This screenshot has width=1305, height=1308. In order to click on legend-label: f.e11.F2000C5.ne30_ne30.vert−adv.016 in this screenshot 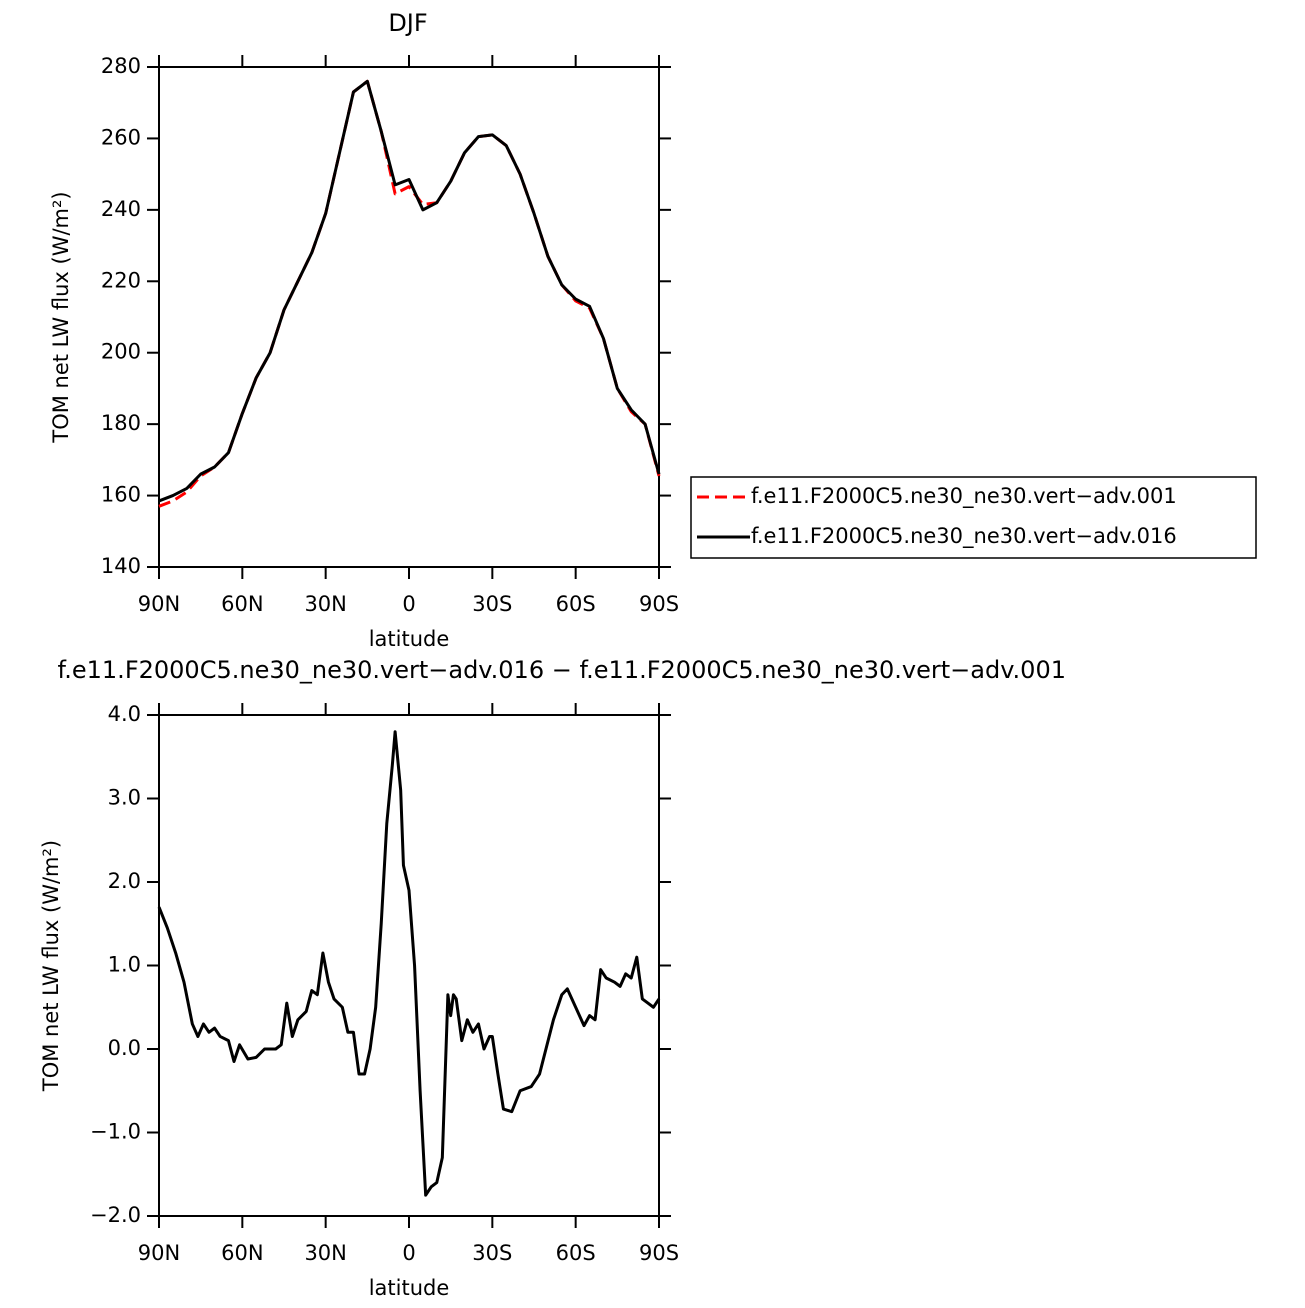, I will do `click(964, 536)`.